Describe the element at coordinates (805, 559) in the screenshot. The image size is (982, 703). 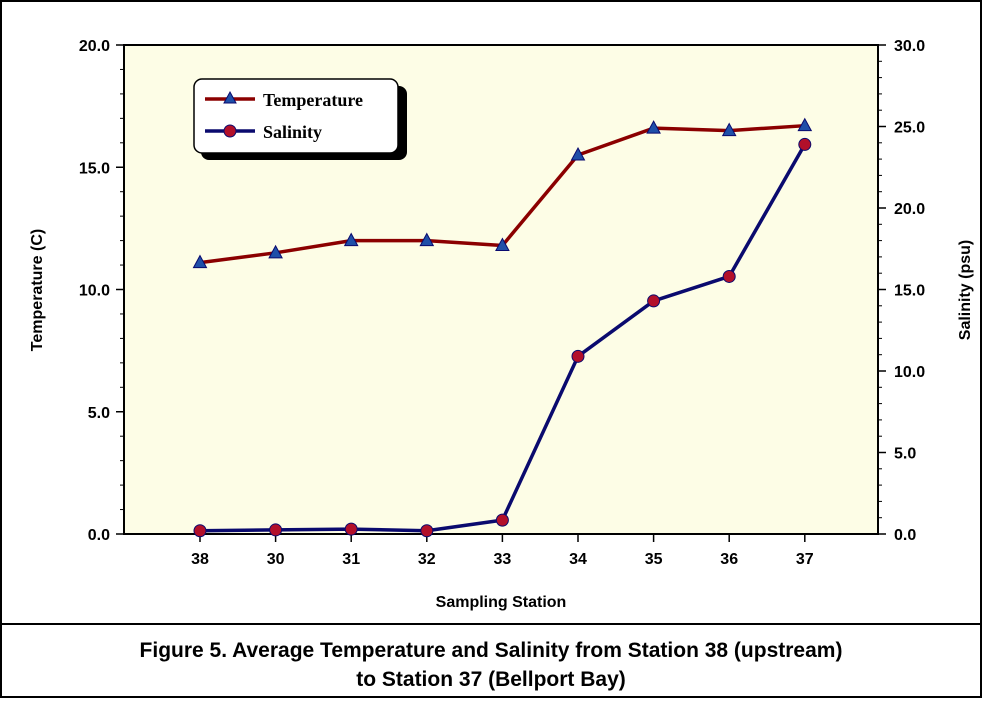
I see `x-tick-label: 37` at that location.